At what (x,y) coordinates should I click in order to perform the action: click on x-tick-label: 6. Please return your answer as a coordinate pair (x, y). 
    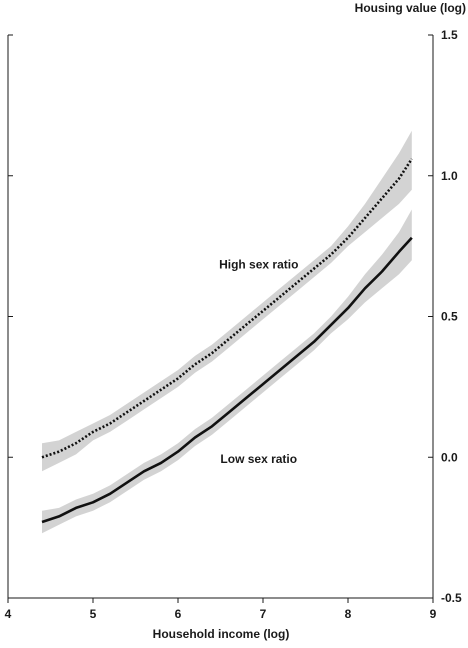
    Looking at the image, I should click on (178, 614).